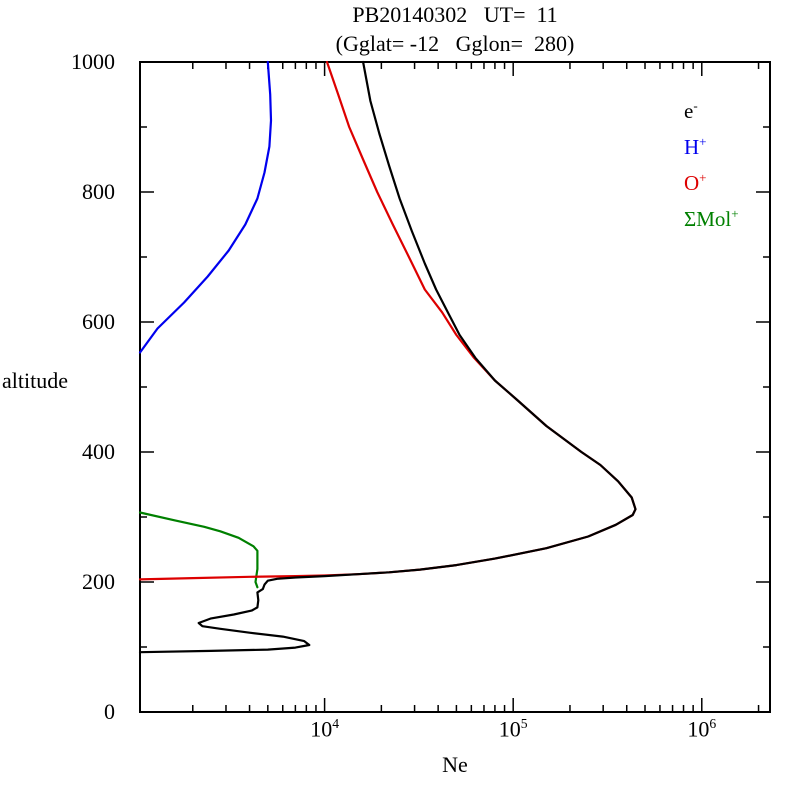  Describe the element at coordinates (205, 207) in the screenshot. I see `series-H+` at that location.